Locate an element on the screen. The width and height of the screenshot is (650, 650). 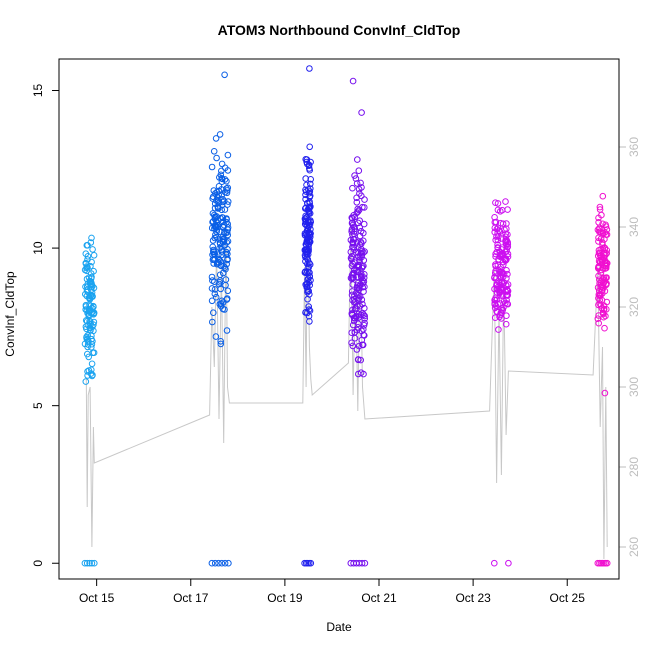
y2-tick-label: 280 is located at coordinates (634, 467).